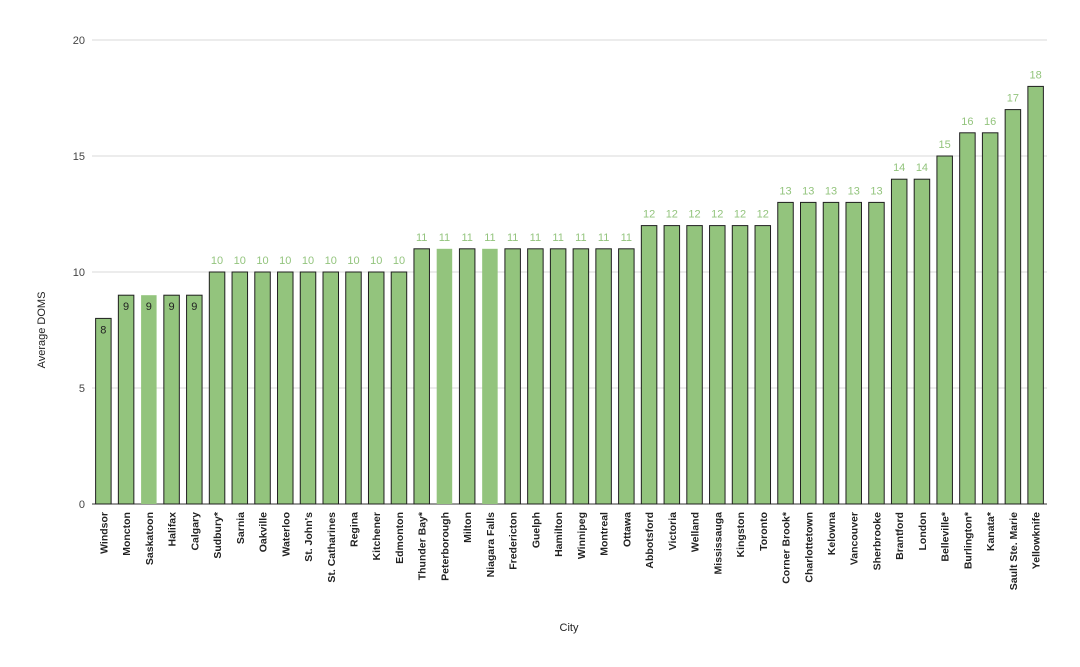  I want to click on x-tick-label: Kanata*, so click(991, 531).